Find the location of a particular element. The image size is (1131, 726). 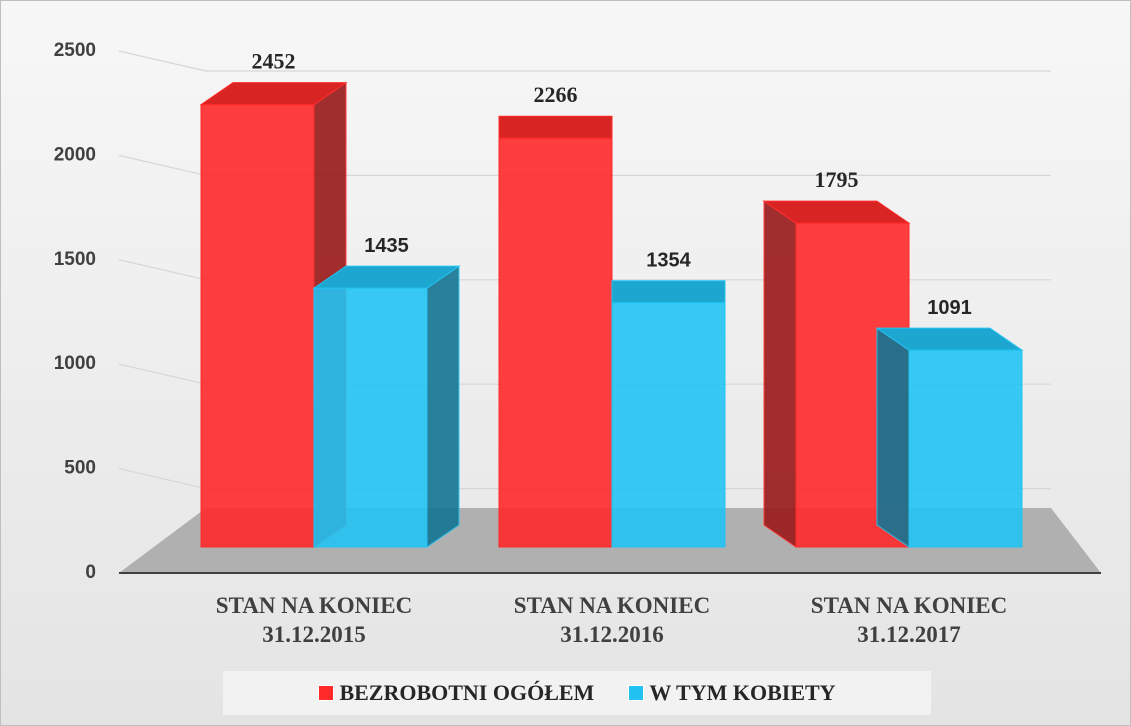

y-tick-label: 500 is located at coordinates (80, 468).